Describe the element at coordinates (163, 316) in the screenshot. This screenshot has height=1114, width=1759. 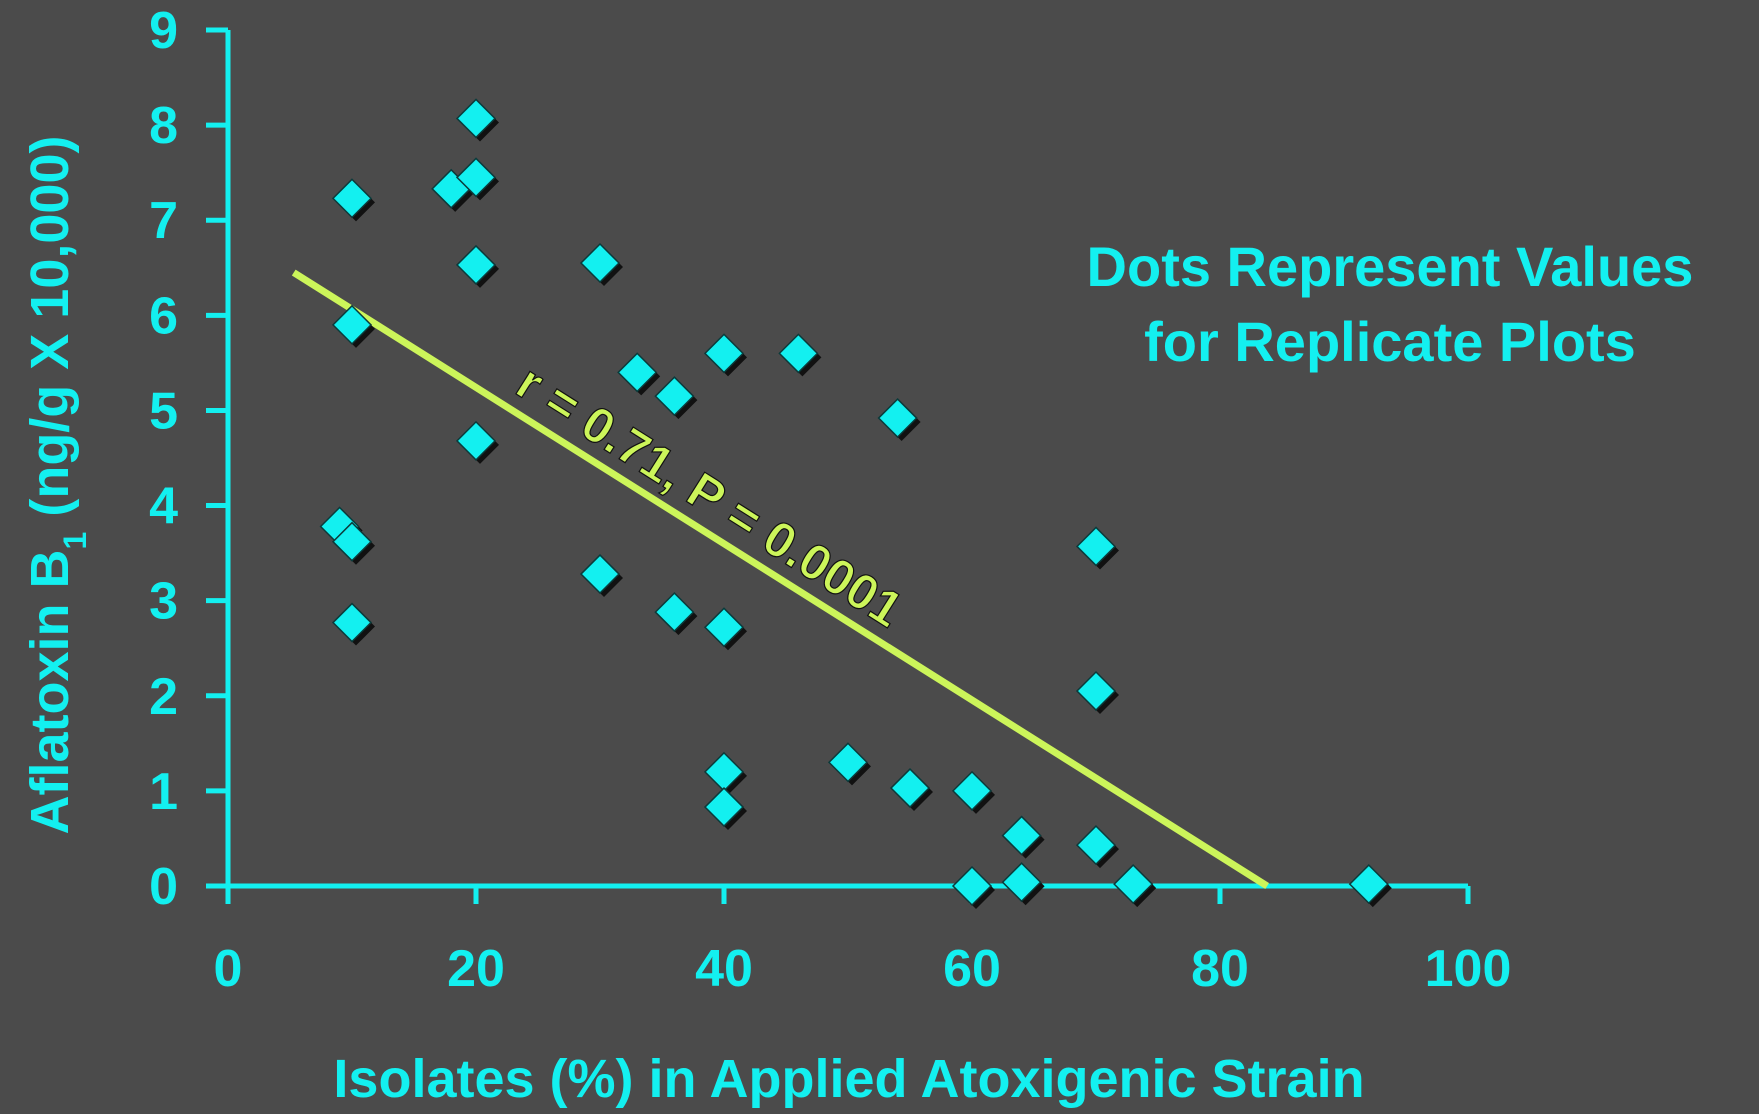
I see `y-tick-label: 6` at that location.